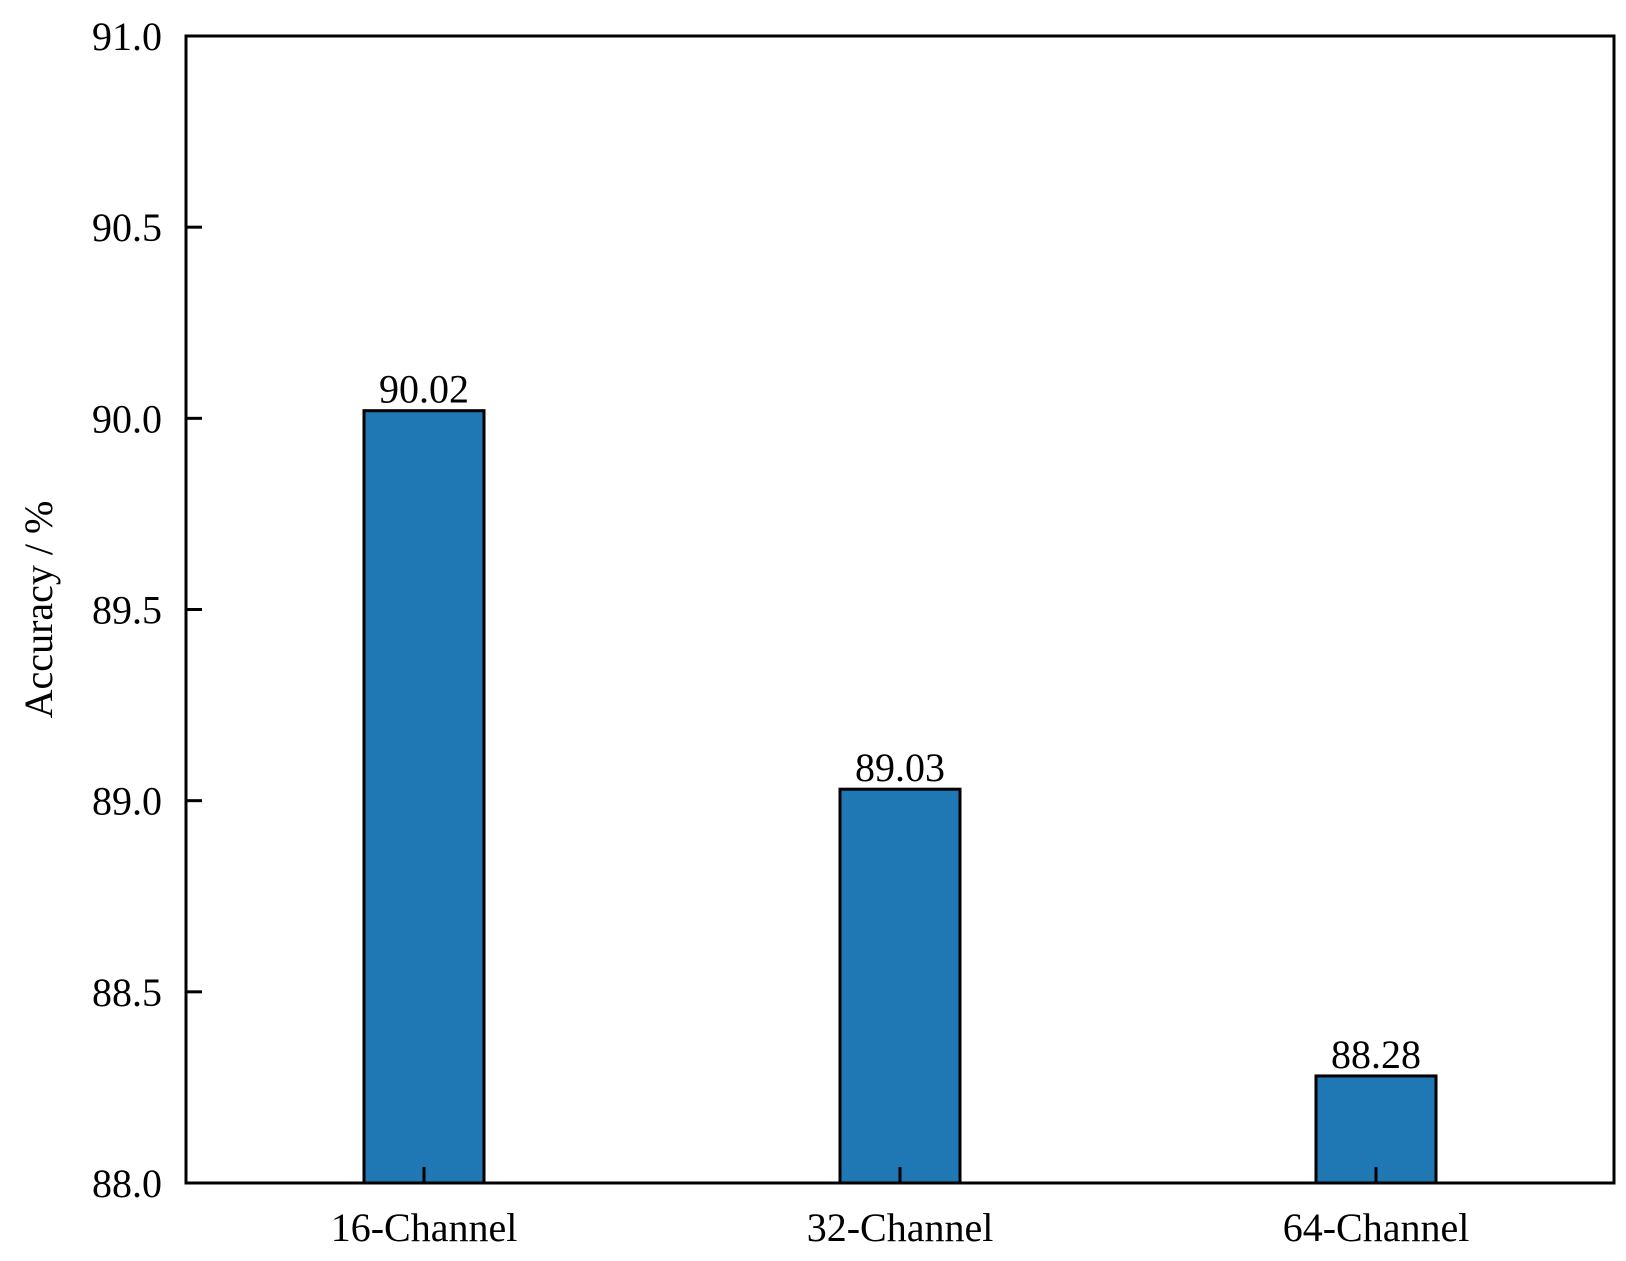 The width and height of the screenshot is (1626, 1261). What do you see at coordinates (127, 610) in the screenshot?
I see `y-tick-label: 89.5` at bounding box center [127, 610].